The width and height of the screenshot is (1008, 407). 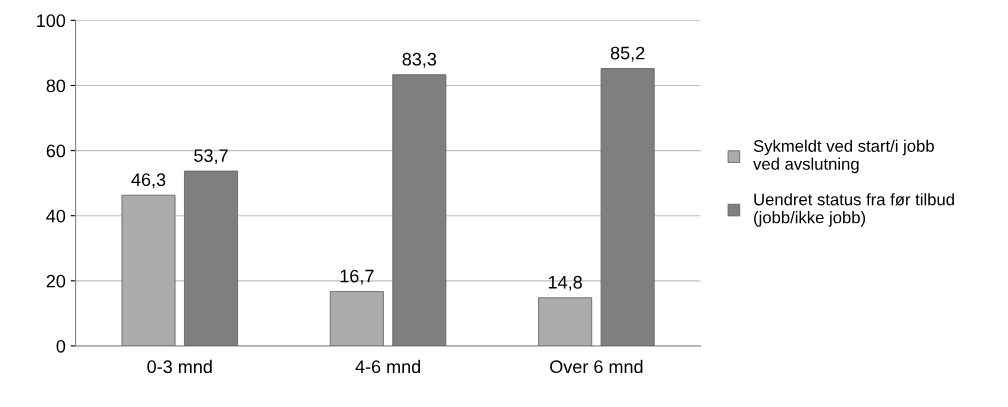 I want to click on data-label: 85,2, so click(x=627, y=54).